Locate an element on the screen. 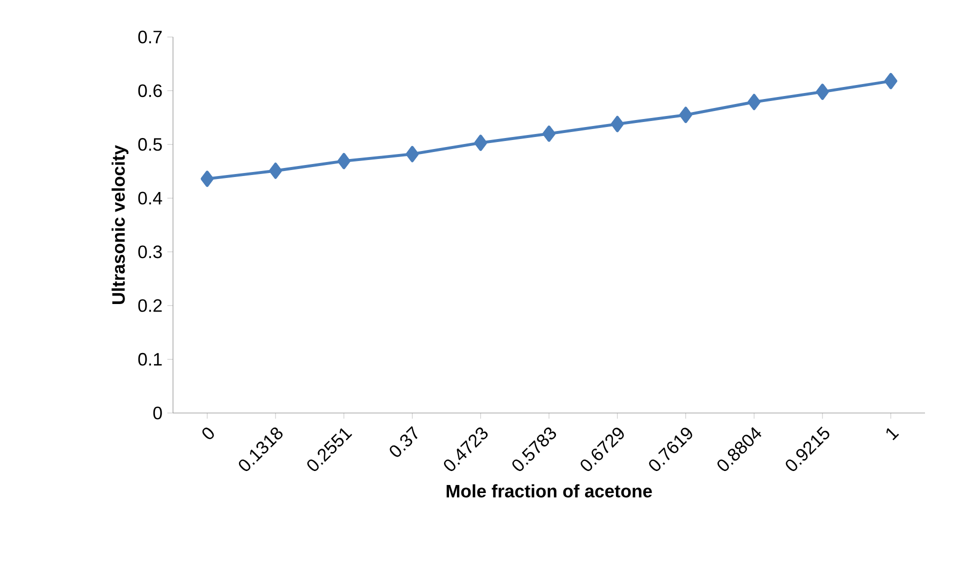 The image size is (953, 579). y-tick-label: 0.7 is located at coordinates (150, 37).